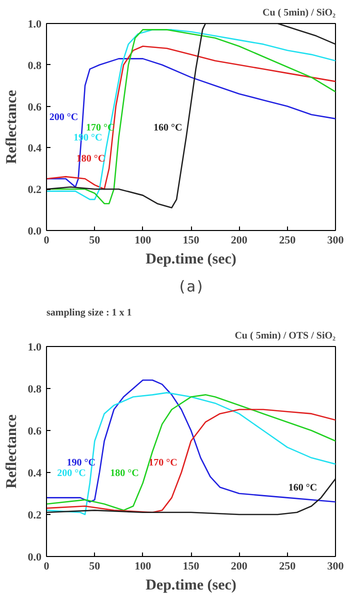  Describe the element at coordinates (191, 287) in the screenshot. I see `text: (a)` at that location.